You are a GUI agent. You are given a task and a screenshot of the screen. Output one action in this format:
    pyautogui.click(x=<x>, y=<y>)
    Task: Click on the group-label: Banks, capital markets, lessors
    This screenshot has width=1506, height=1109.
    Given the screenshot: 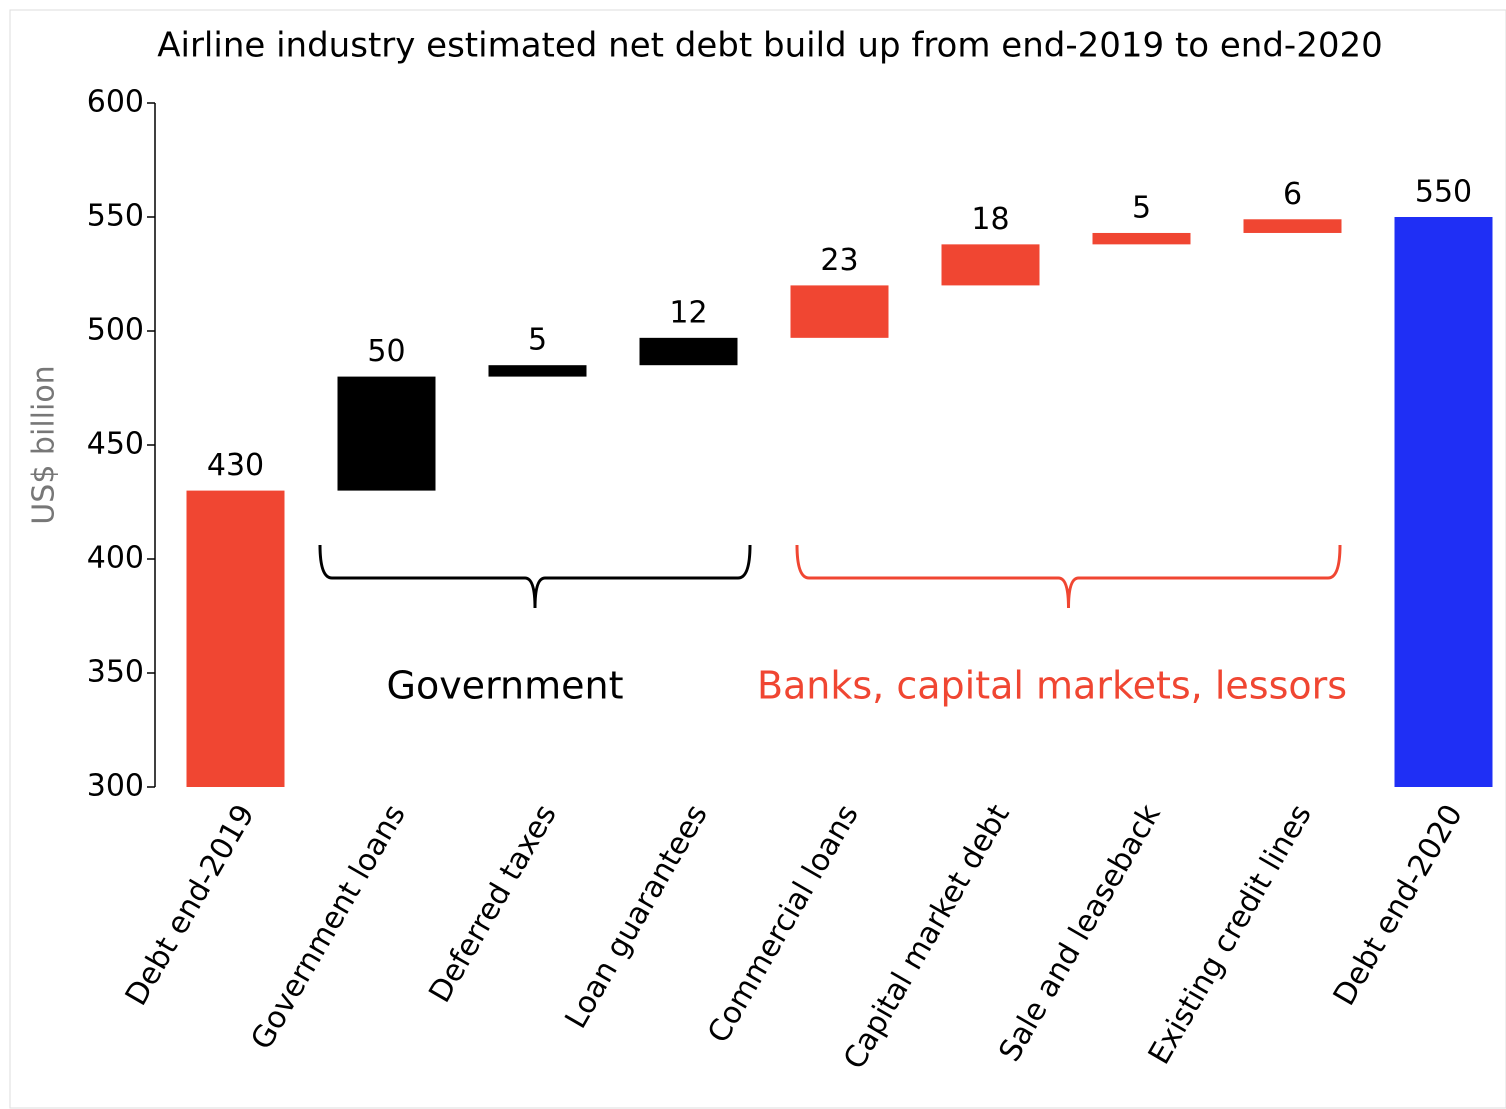 What is the action you would take?
    pyautogui.click(x=1052, y=686)
    